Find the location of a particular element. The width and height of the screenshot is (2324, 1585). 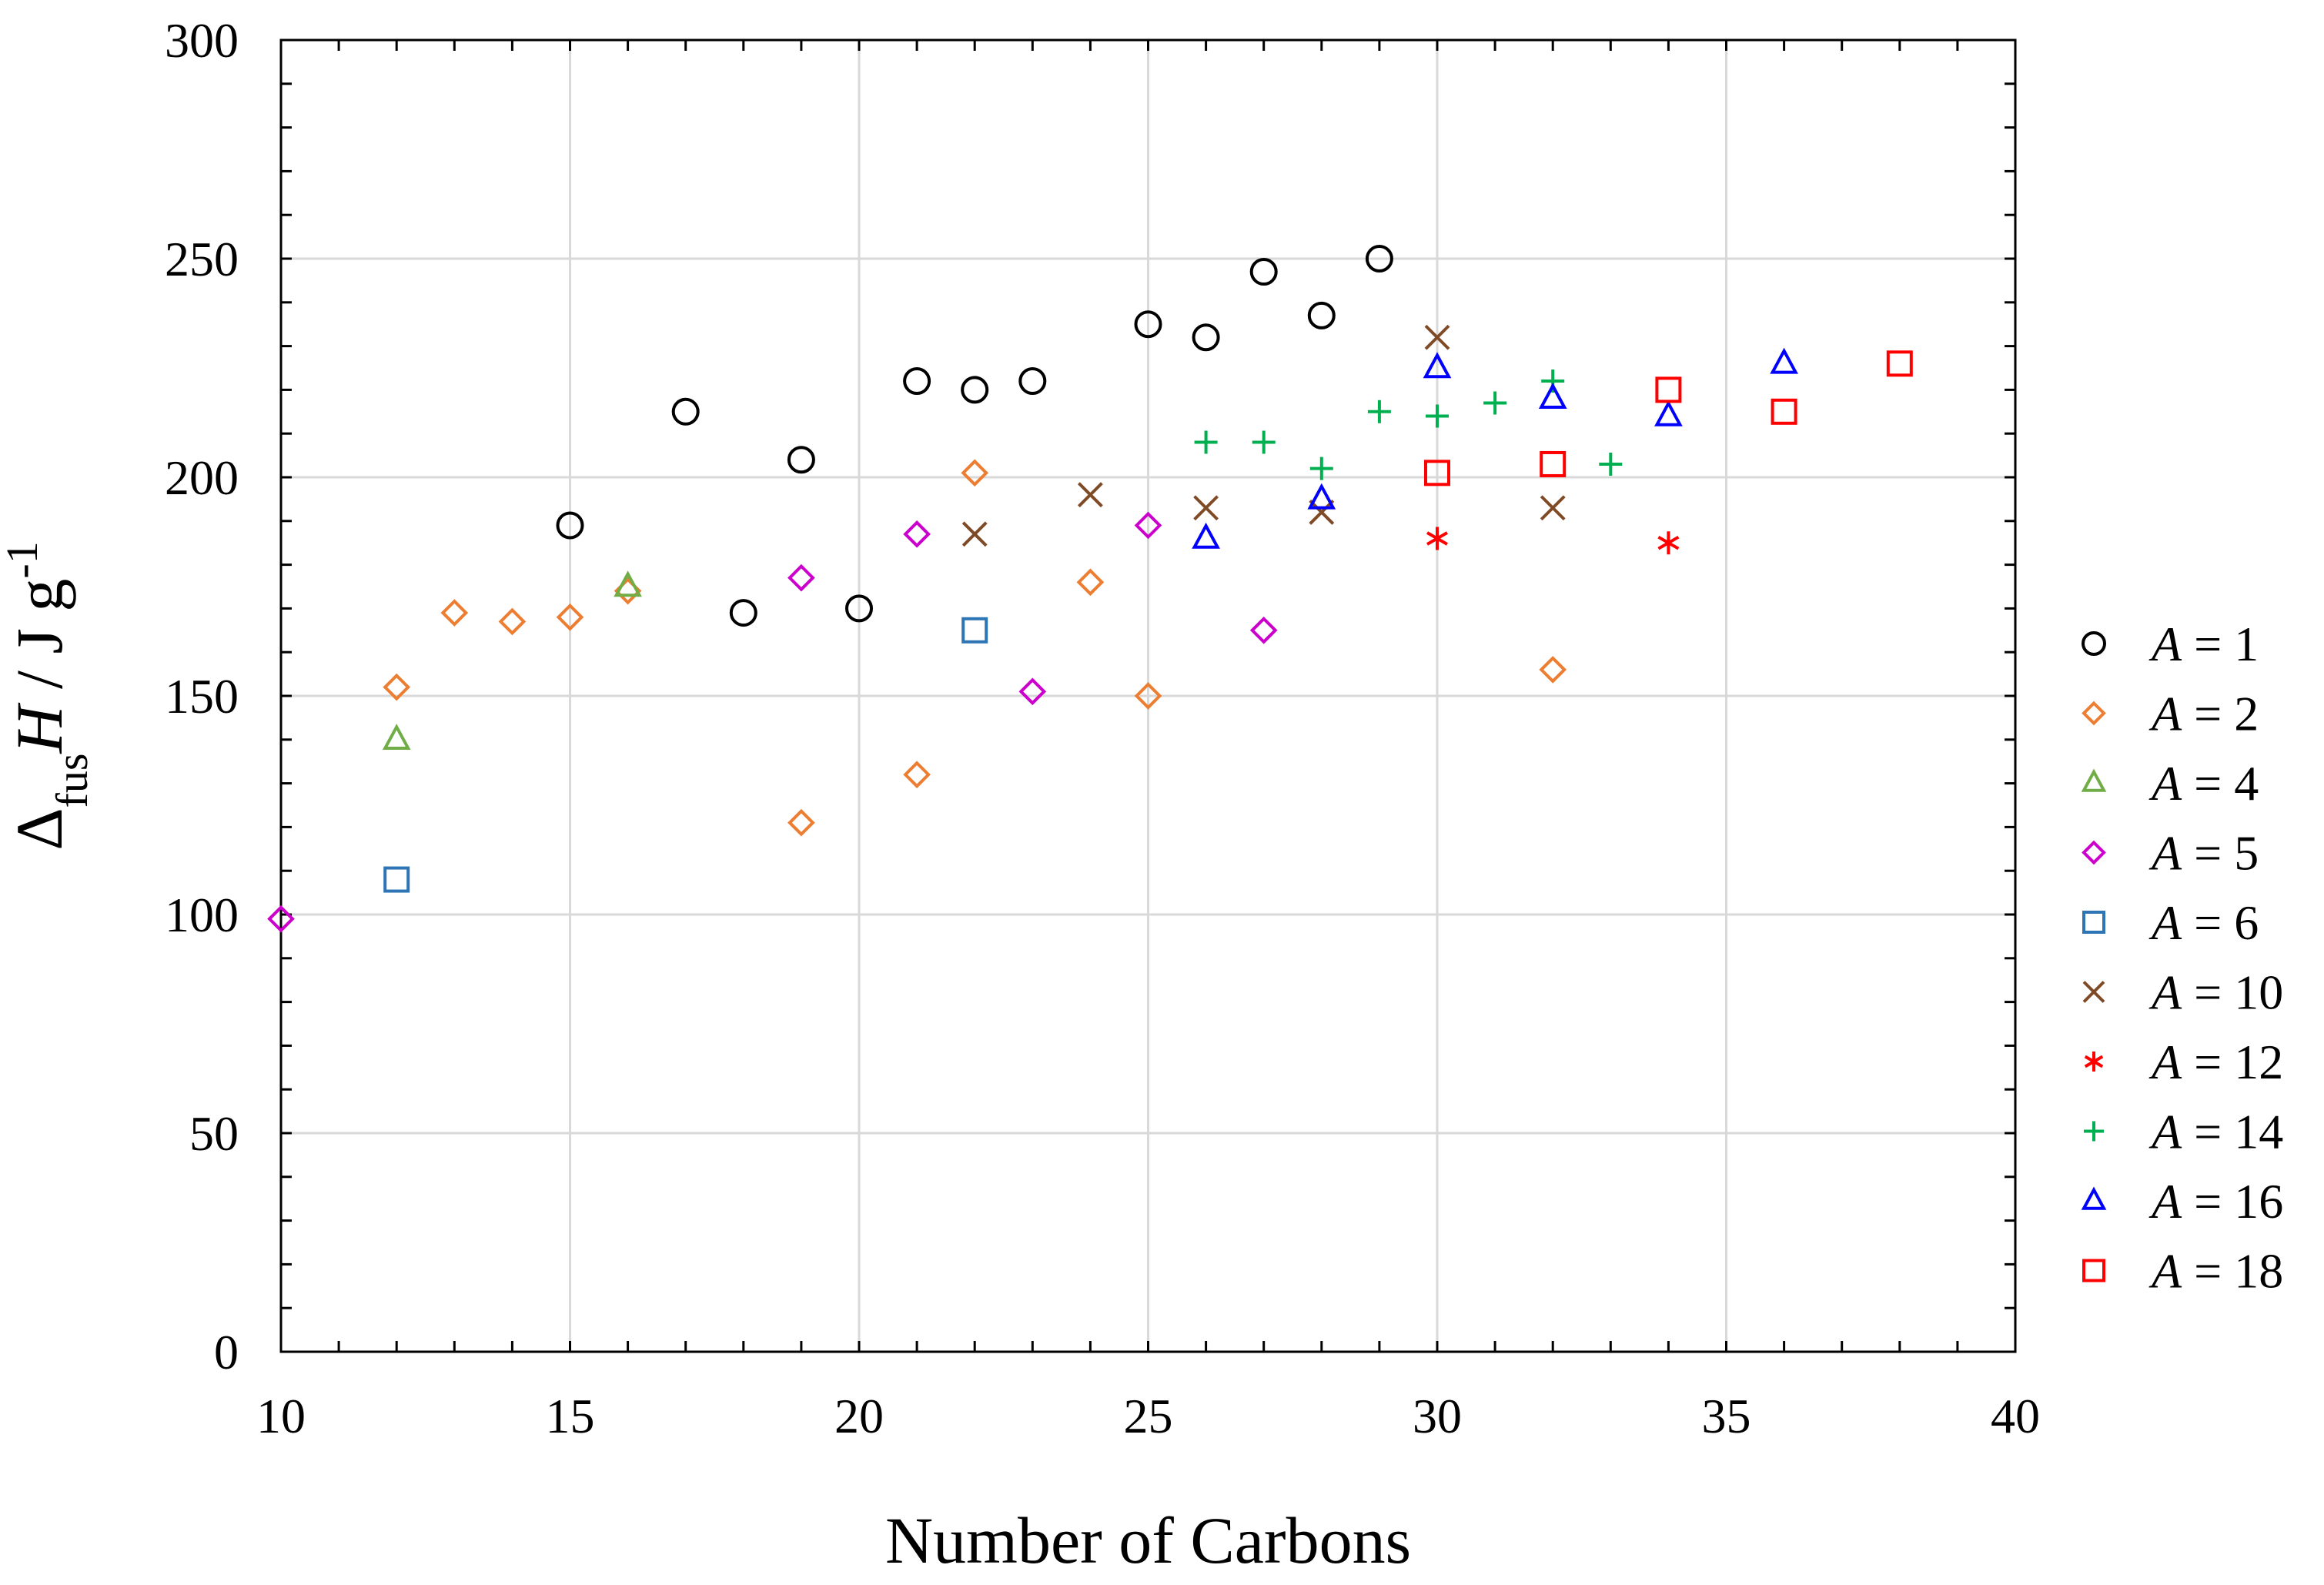

legend-label-value: = 14 is located at coordinates (2232, 1132).